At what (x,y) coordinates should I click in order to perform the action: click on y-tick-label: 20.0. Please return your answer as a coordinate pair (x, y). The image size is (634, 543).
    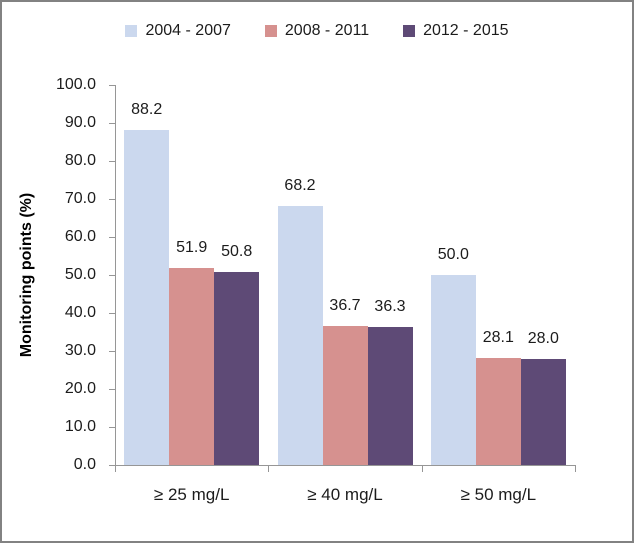
    Looking at the image, I should click on (80, 388).